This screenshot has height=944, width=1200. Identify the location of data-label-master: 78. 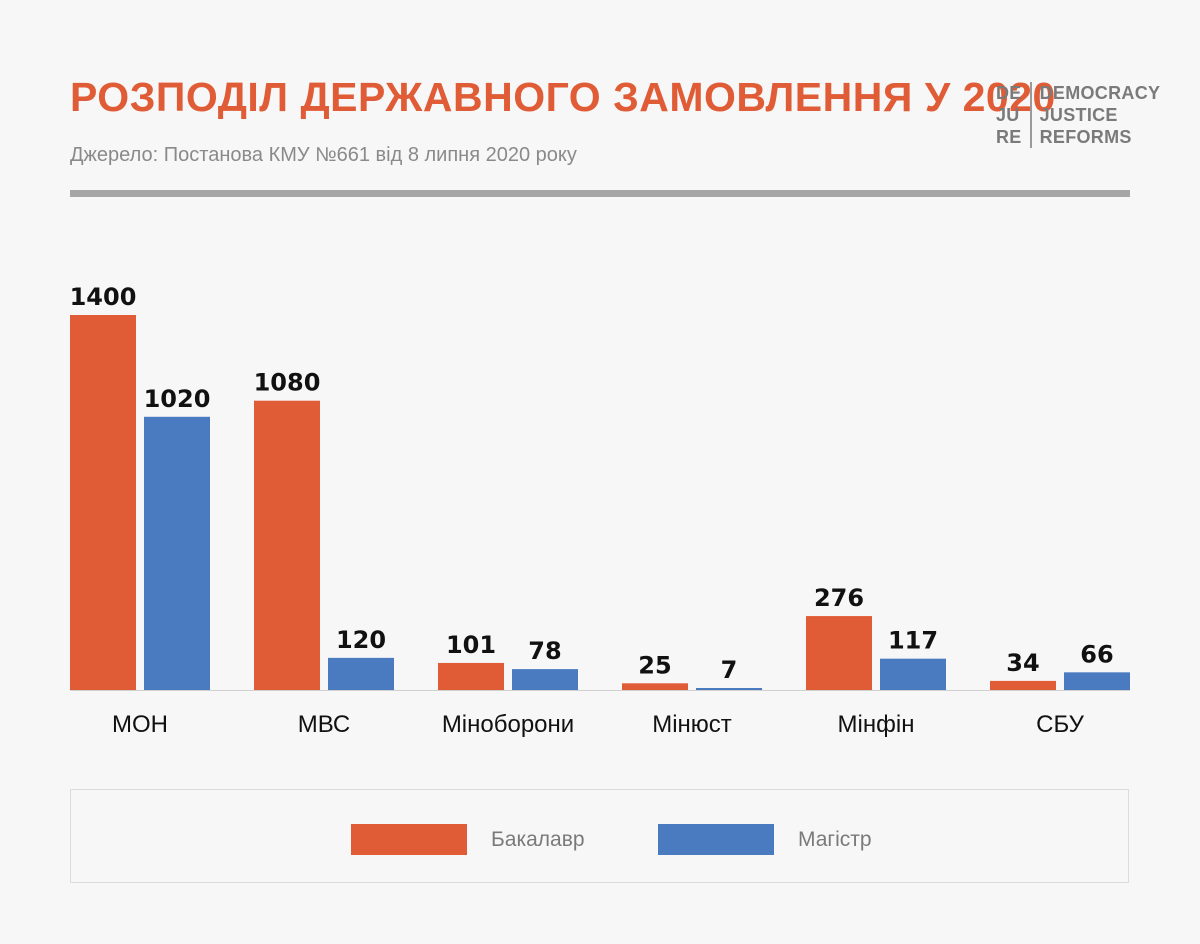
(544, 651).